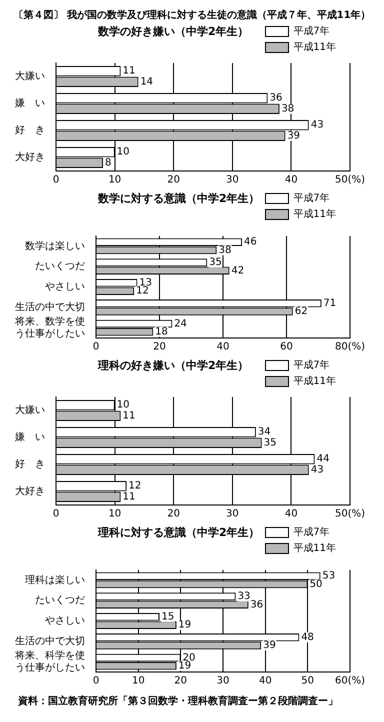 This screenshot has width=384, height=722. I want to click on data-label: 12, so click(135, 486).